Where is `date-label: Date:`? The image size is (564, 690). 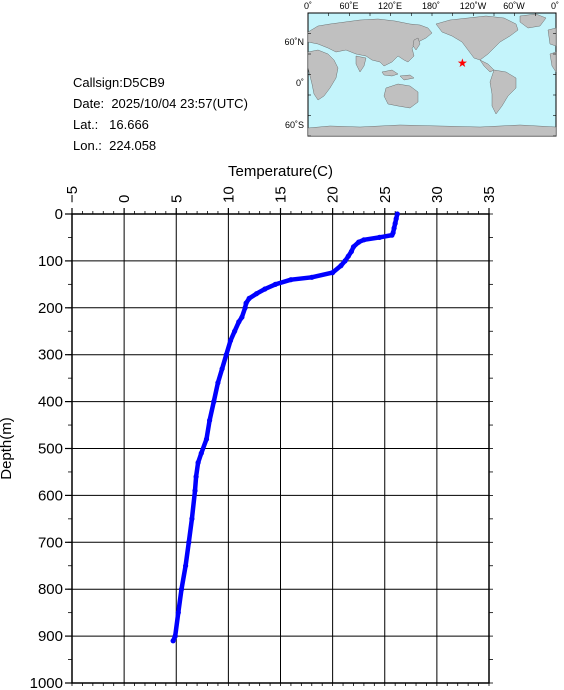 date-label: Date: is located at coordinates (89, 103).